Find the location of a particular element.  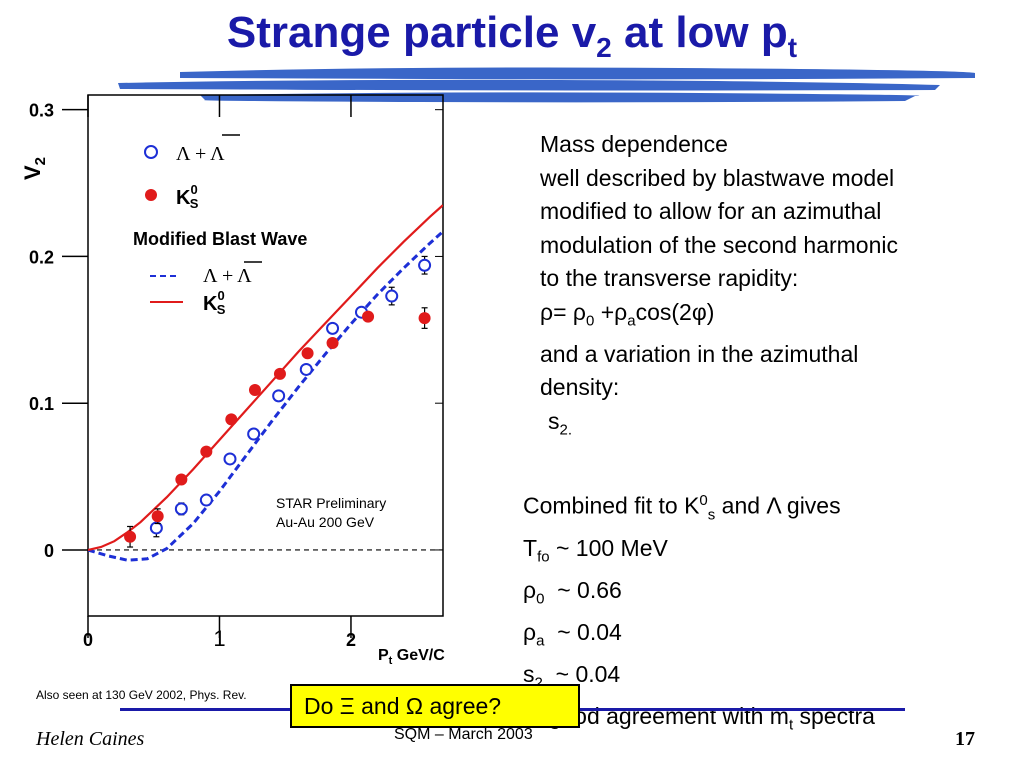

author-name: Helen Caines is located at coordinates (90, 739).